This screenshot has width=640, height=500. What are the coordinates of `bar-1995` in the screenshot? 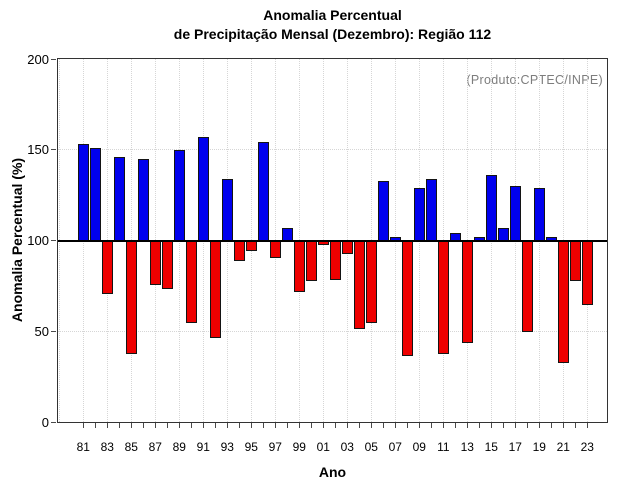 It's located at (251, 245).